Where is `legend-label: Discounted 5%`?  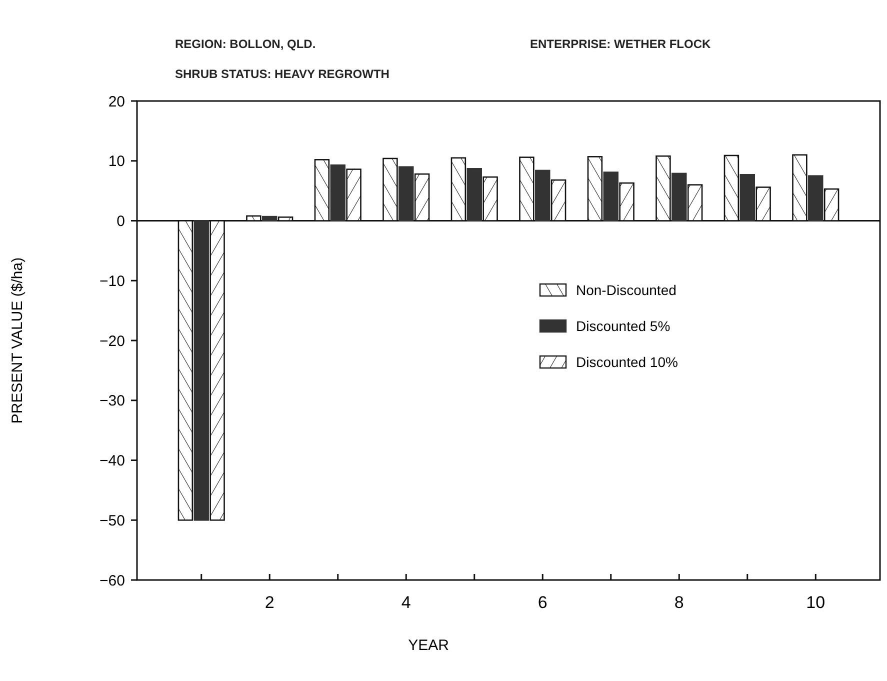
legend-label: Discounted 5% is located at coordinates (623, 326).